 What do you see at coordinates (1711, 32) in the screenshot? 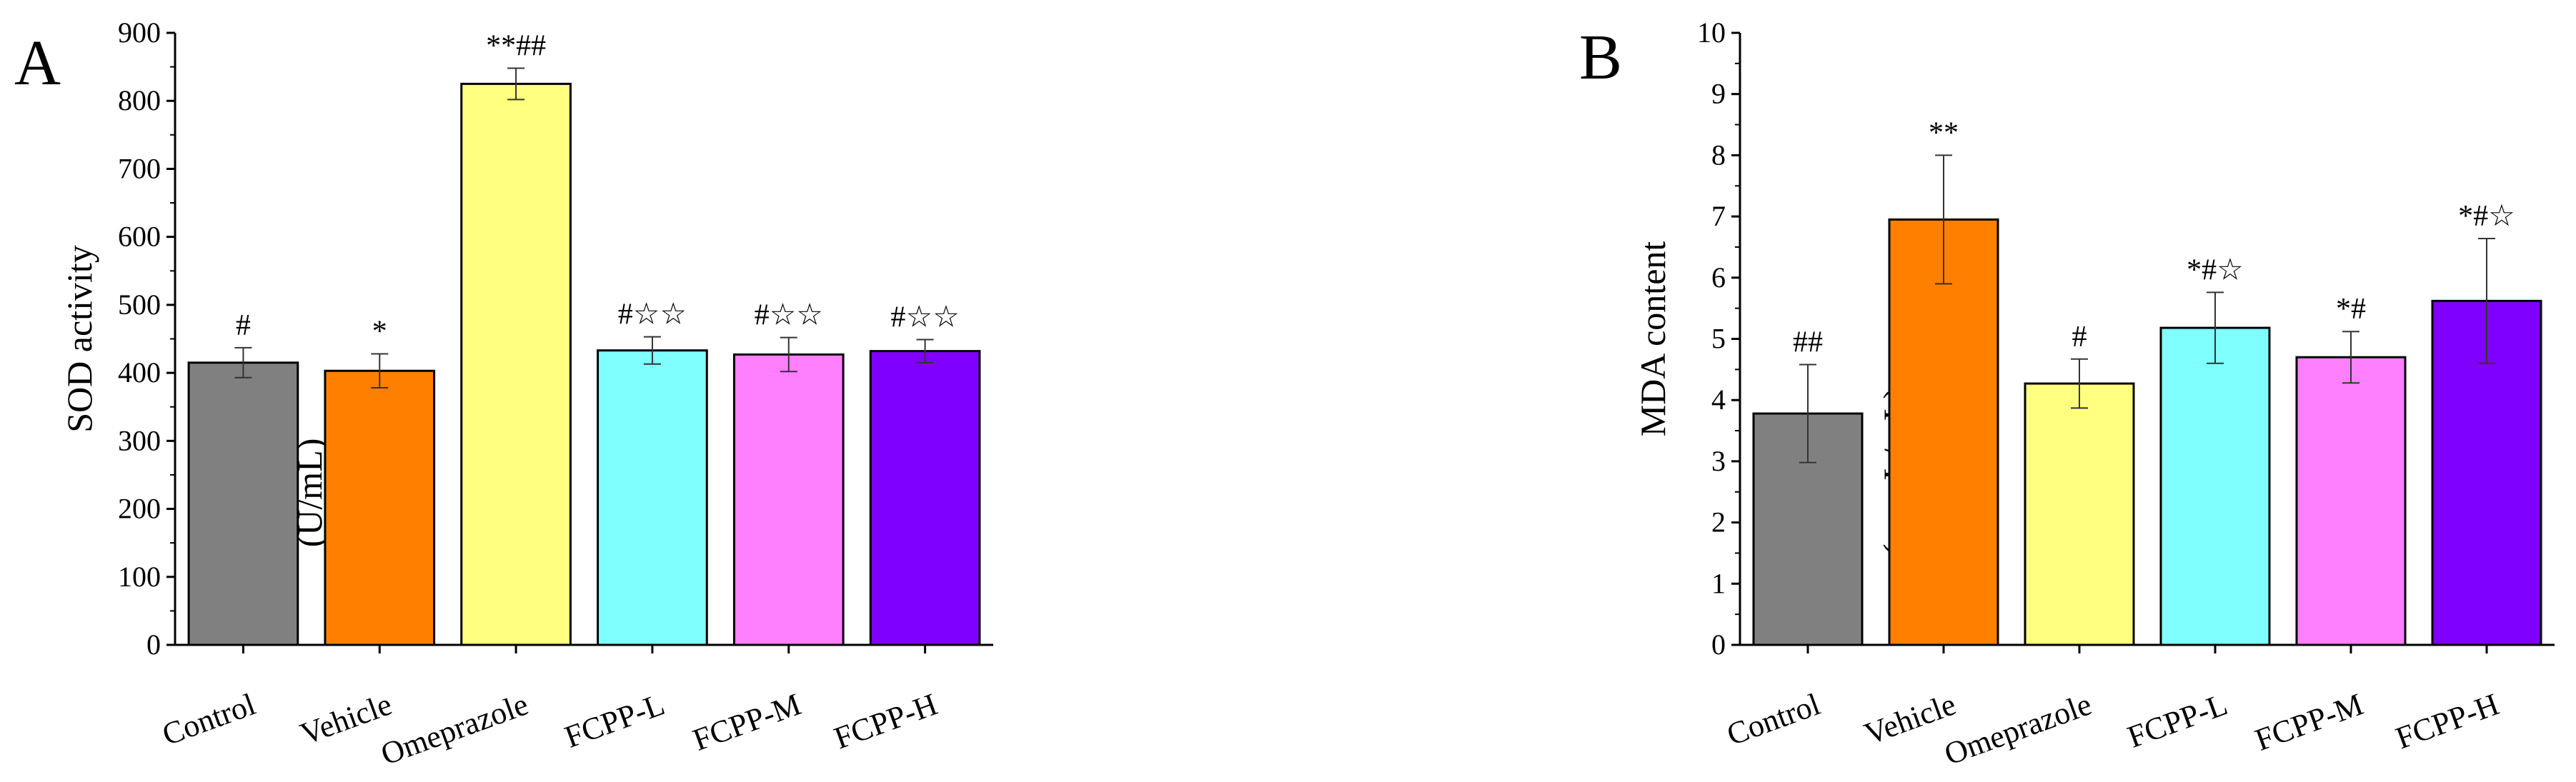
I see `y-tick-label: 10` at bounding box center [1711, 32].